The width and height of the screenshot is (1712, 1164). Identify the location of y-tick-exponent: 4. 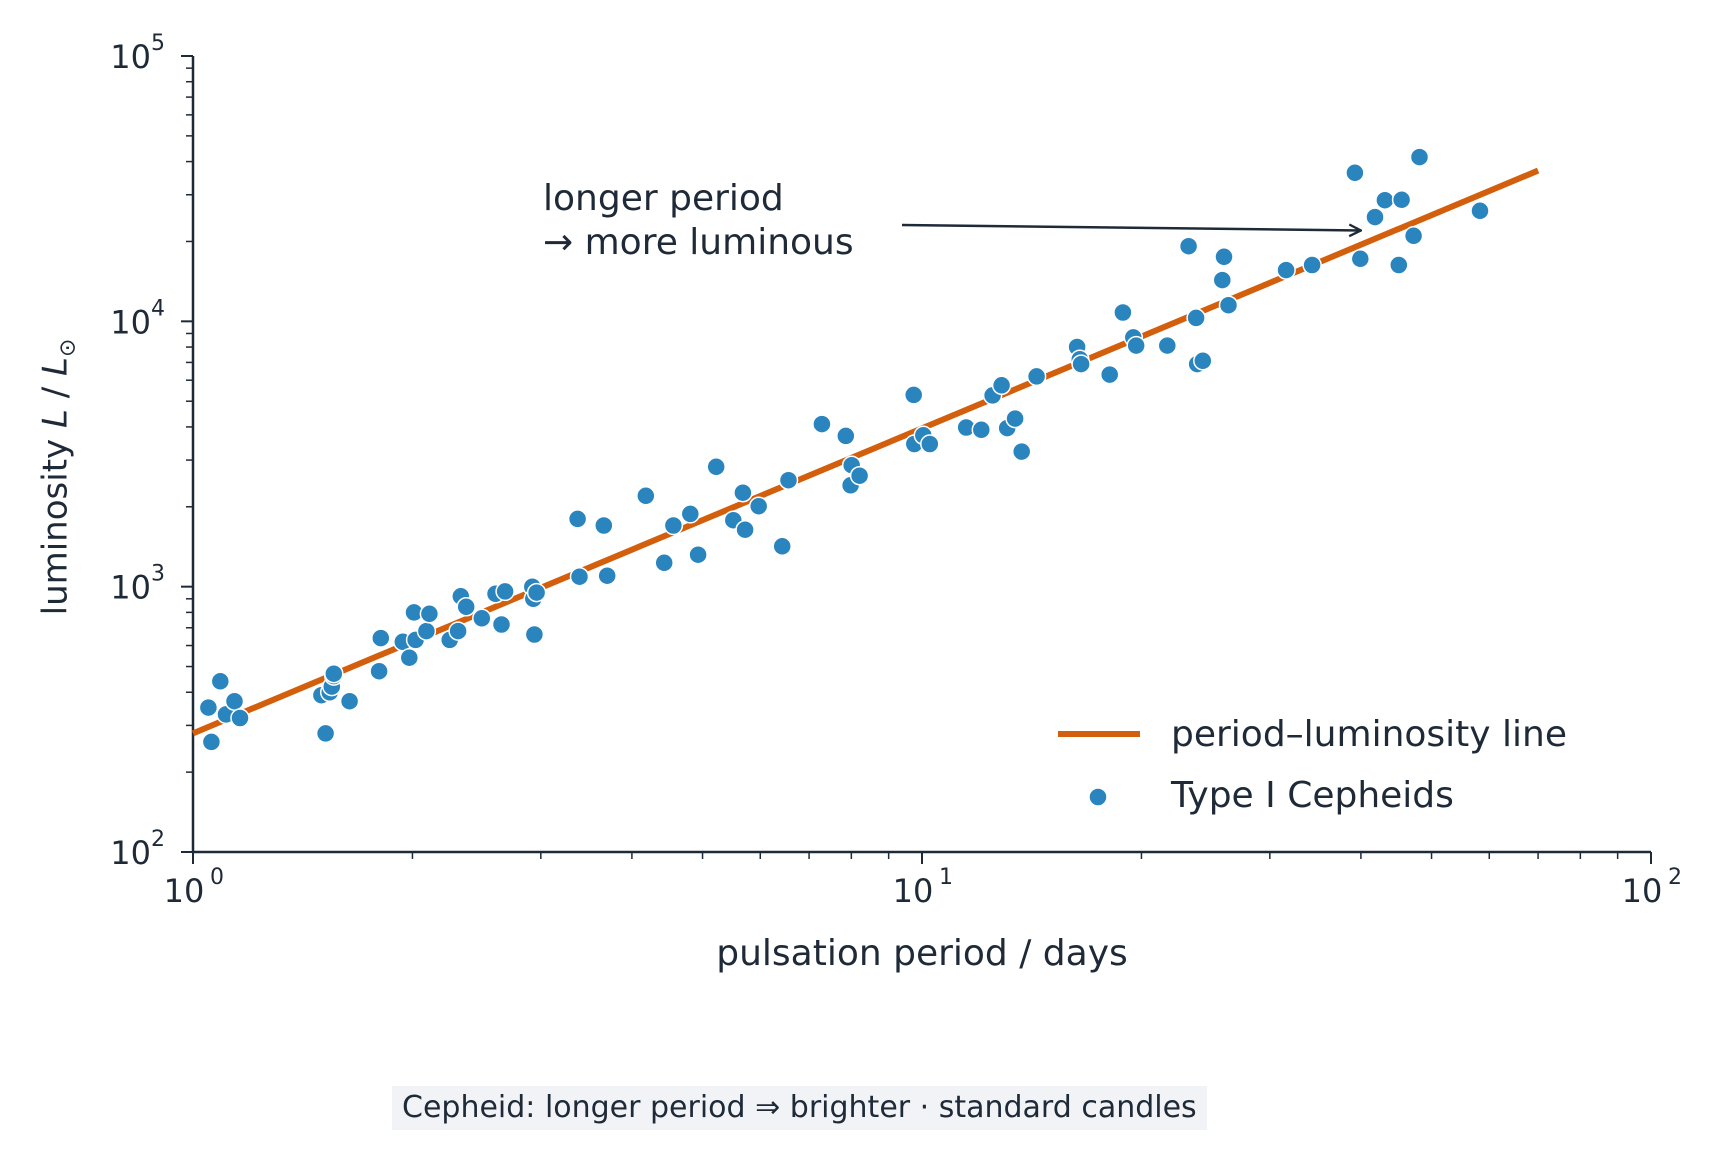
(158, 308).